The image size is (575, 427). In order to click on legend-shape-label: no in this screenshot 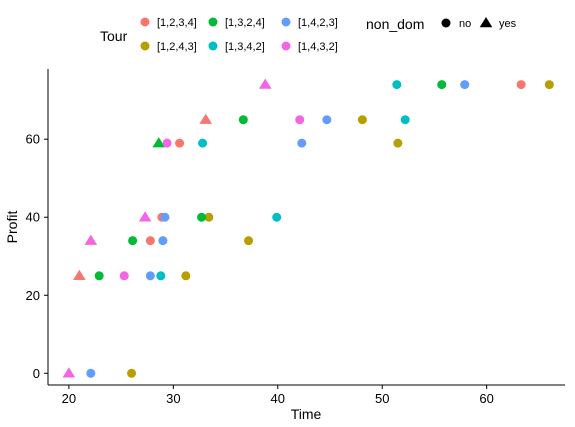, I will do `click(465, 24)`.